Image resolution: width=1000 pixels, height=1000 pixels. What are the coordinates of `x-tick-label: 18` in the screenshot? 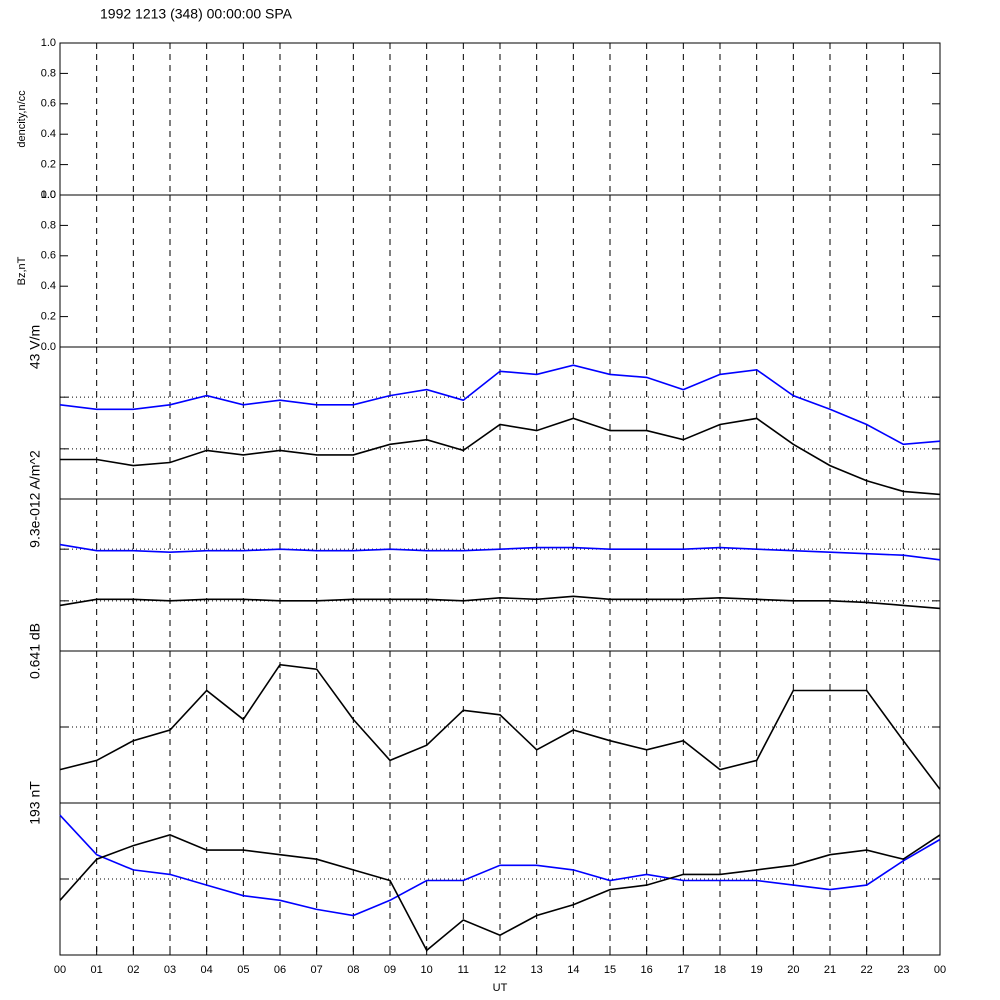 It's located at (720, 970).